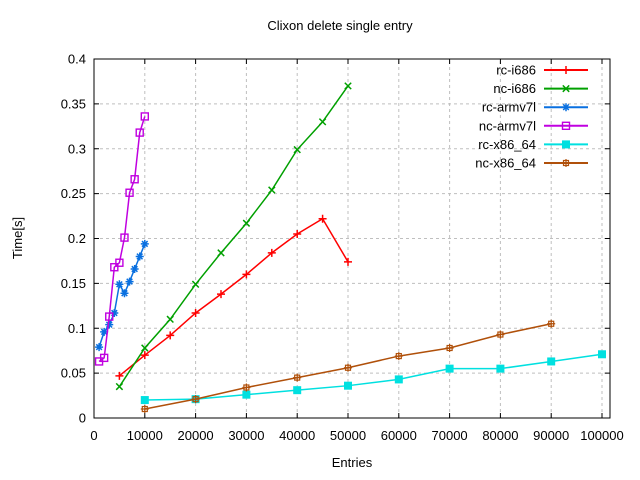  I want to click on legend-label: rc-armv7l, so click(509, 107).